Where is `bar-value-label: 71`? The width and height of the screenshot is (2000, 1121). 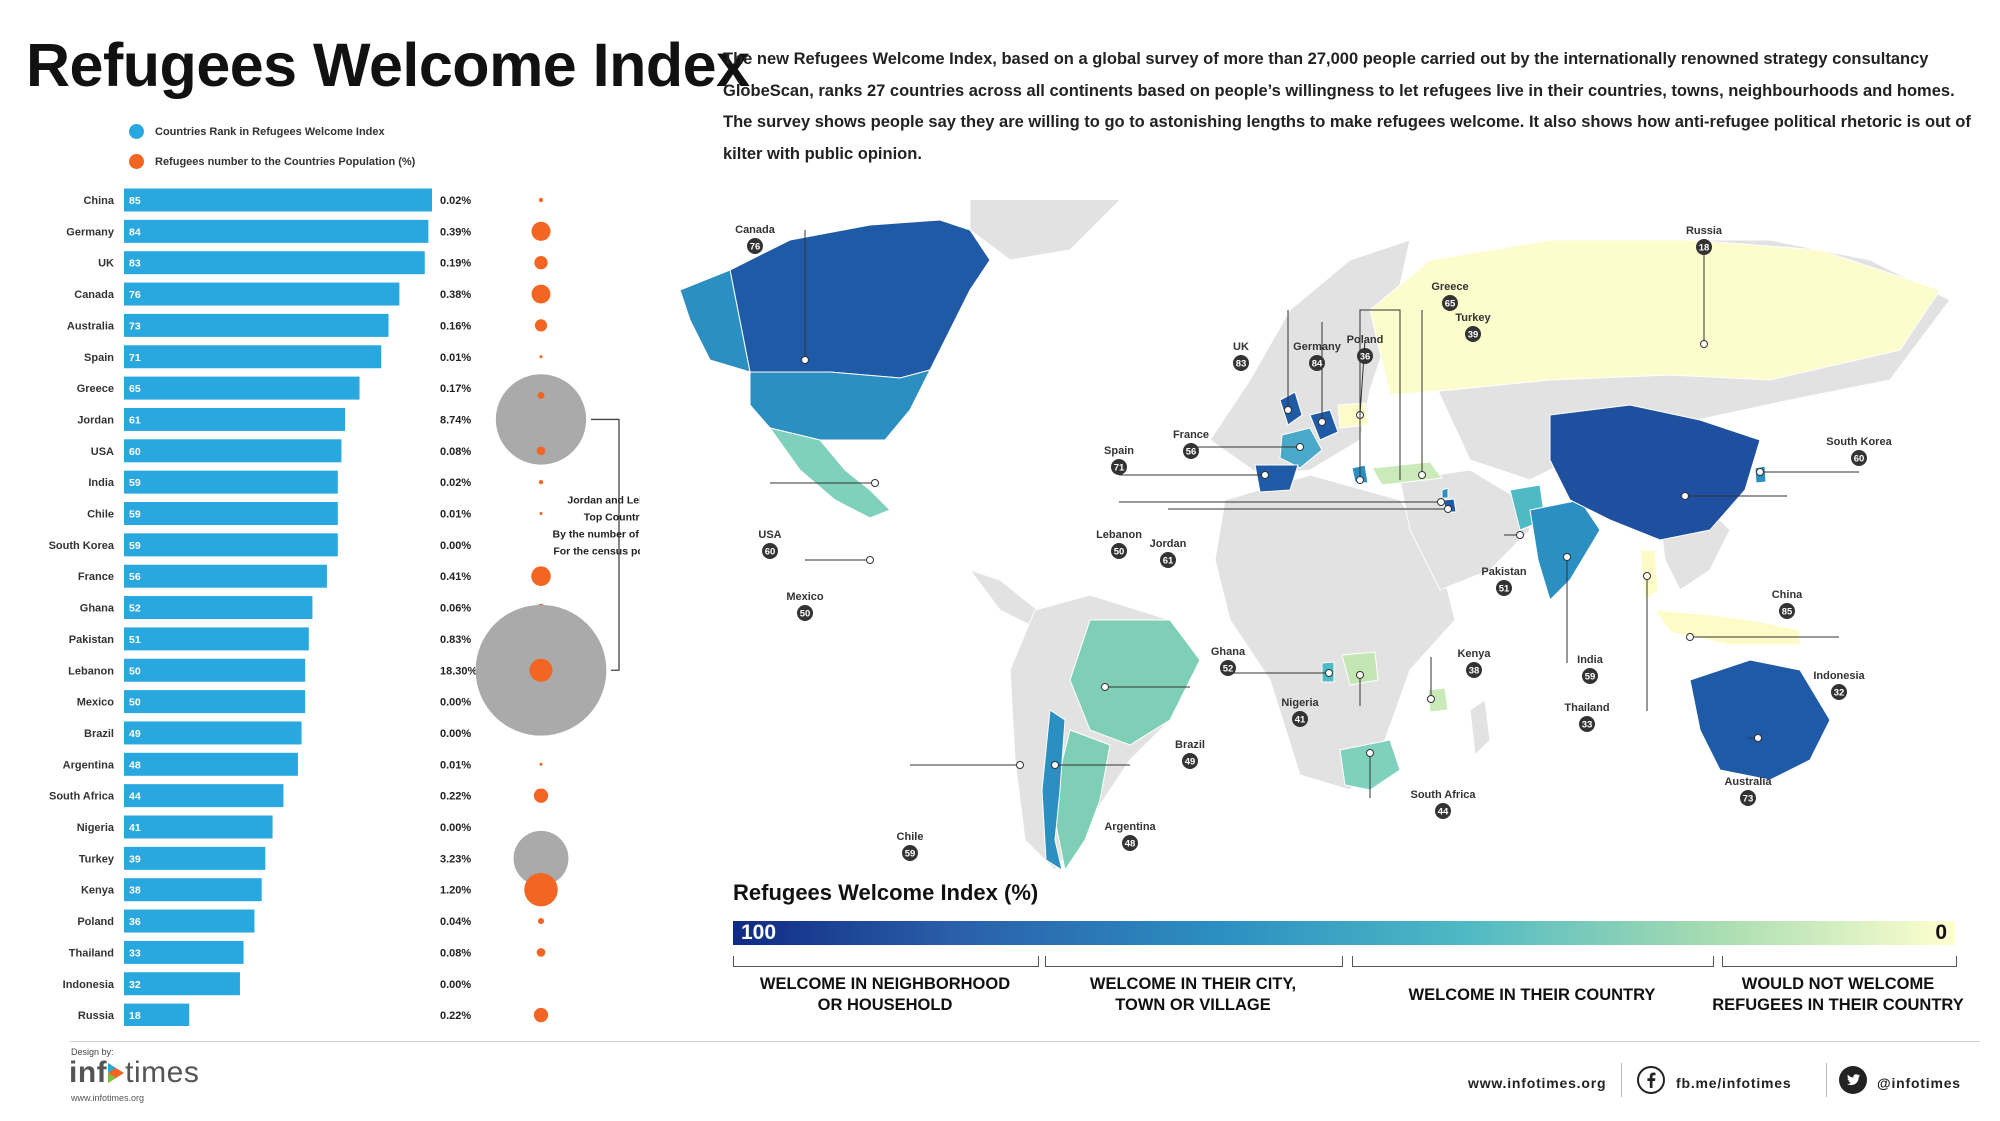
bar-value-label: 71 is located at coordinates (135, 358).